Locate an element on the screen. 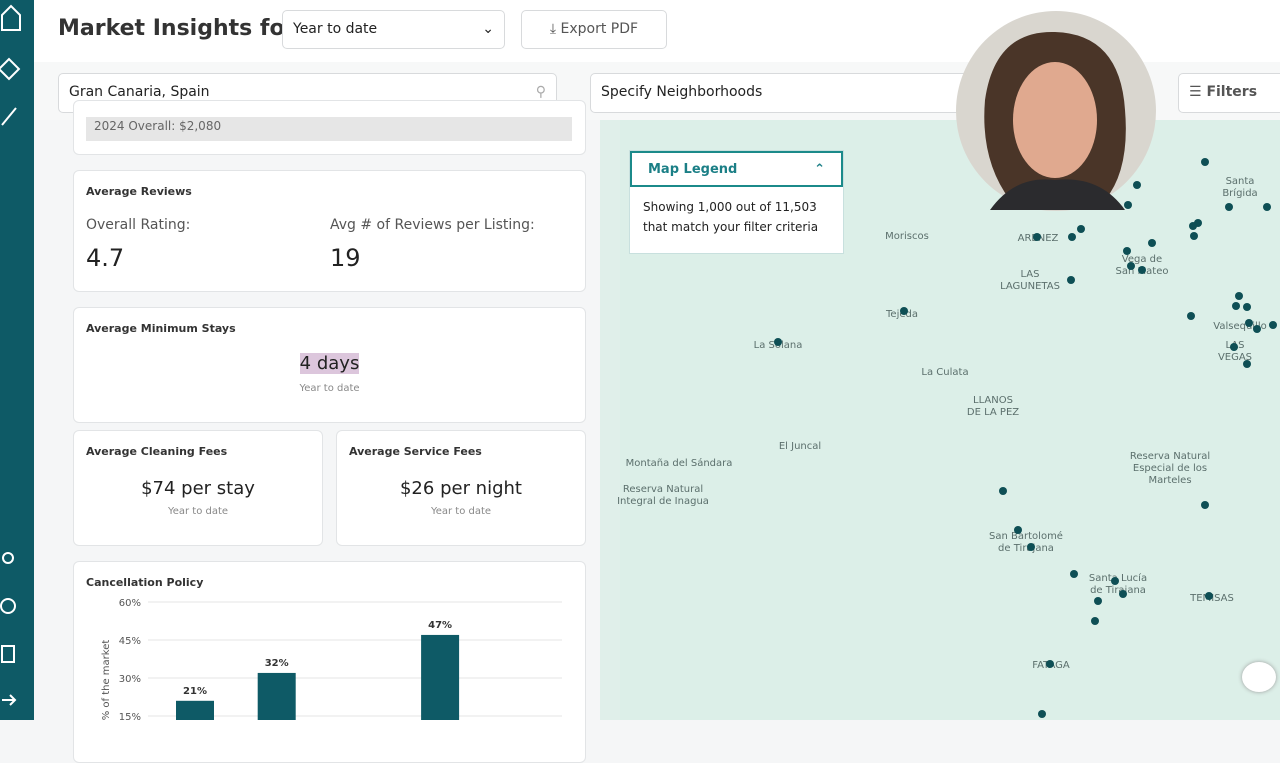 This screenshot has height=763, width=1280. legend-title: Map Legend is located at coordinates (693, 169).